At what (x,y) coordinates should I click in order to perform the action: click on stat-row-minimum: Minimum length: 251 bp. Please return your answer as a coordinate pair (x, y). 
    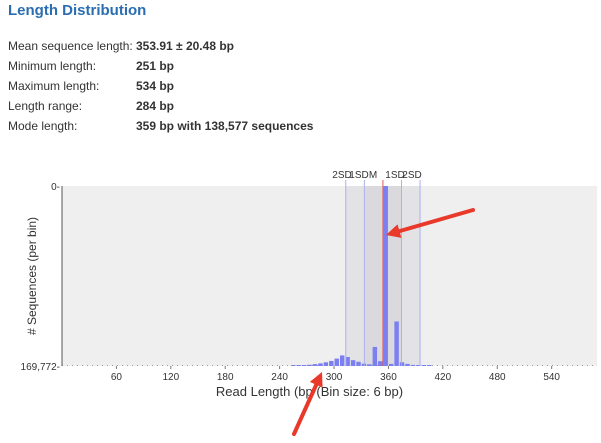
    Looking at the image, I should click on (160, 66).